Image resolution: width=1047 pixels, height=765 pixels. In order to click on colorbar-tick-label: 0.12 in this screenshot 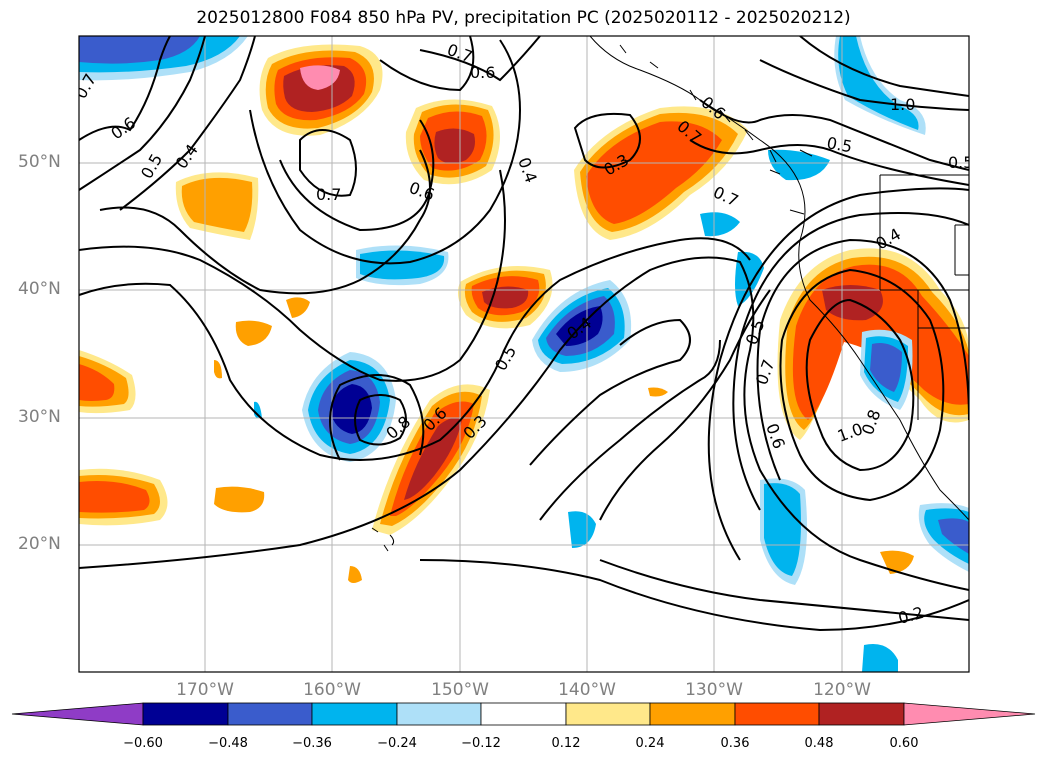, I will do `click(566, 743)`.